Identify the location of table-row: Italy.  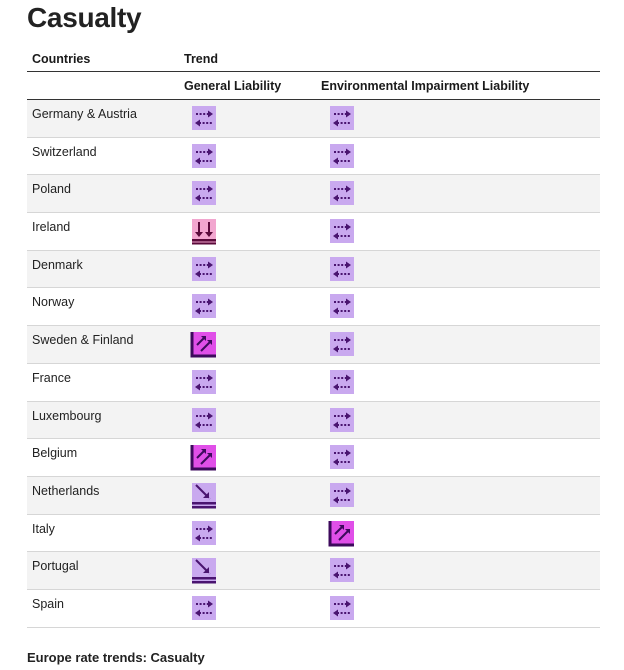
(313, 534).